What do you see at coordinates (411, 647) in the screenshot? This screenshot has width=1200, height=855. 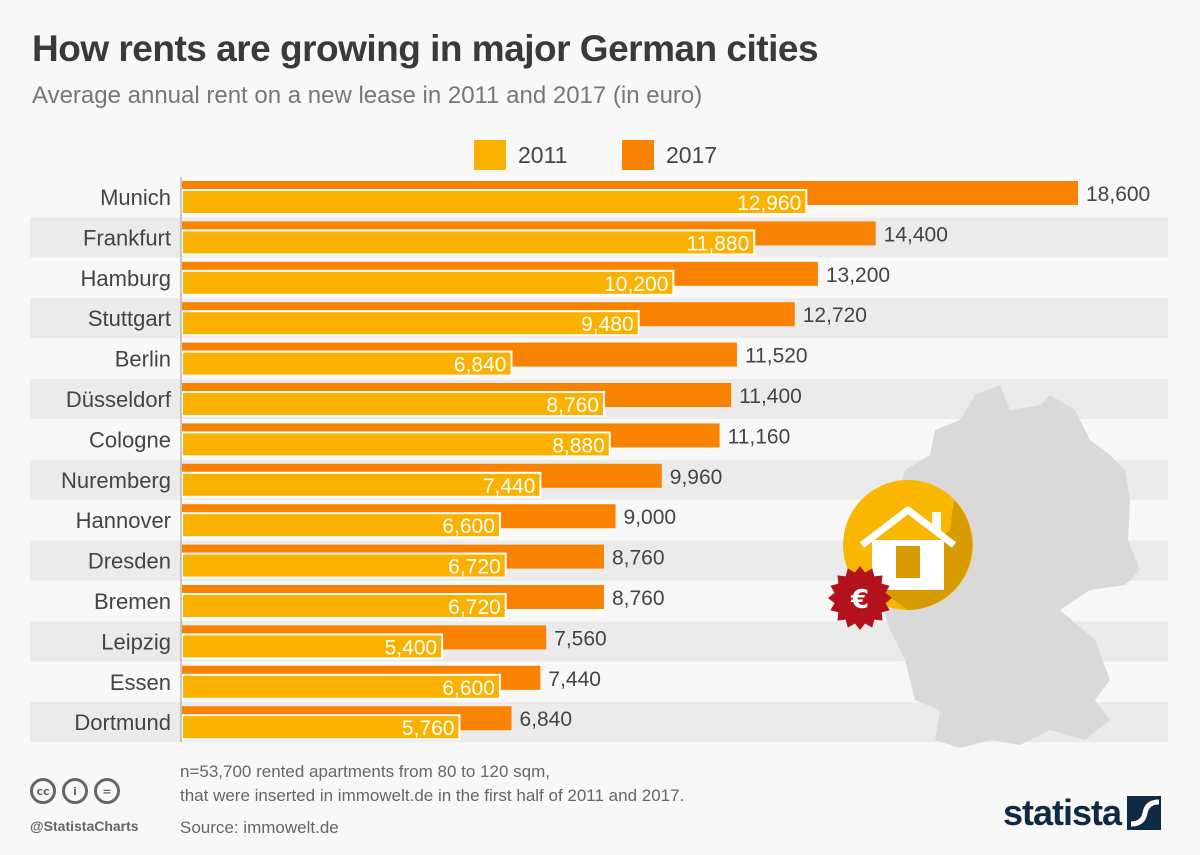 I see `value-label-2011: 5,400` at bounding box center [411, 647].